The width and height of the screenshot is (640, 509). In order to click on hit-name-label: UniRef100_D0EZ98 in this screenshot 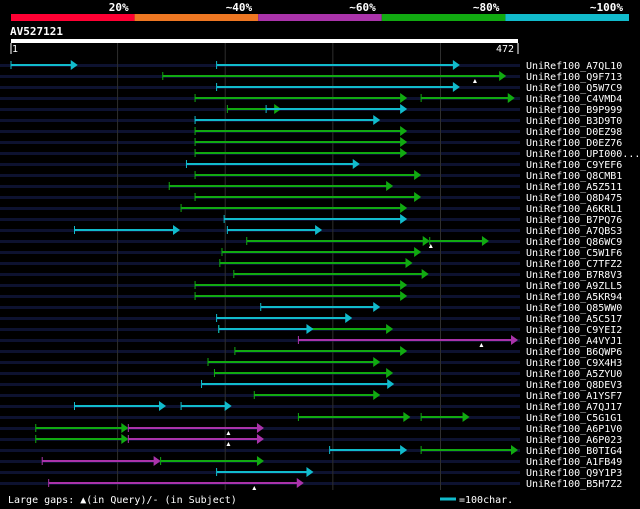, I will do `click(574, 132)`.